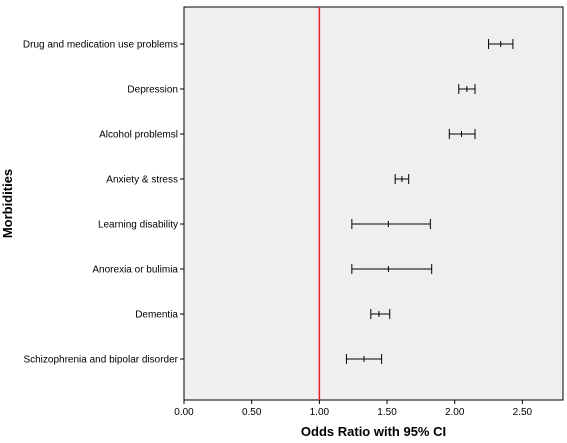  What do you see at coordinates (135, 270) in the screenshot?
I see `y-tick-label: Anorexia or bulimia` at bounding box center [135, 270].